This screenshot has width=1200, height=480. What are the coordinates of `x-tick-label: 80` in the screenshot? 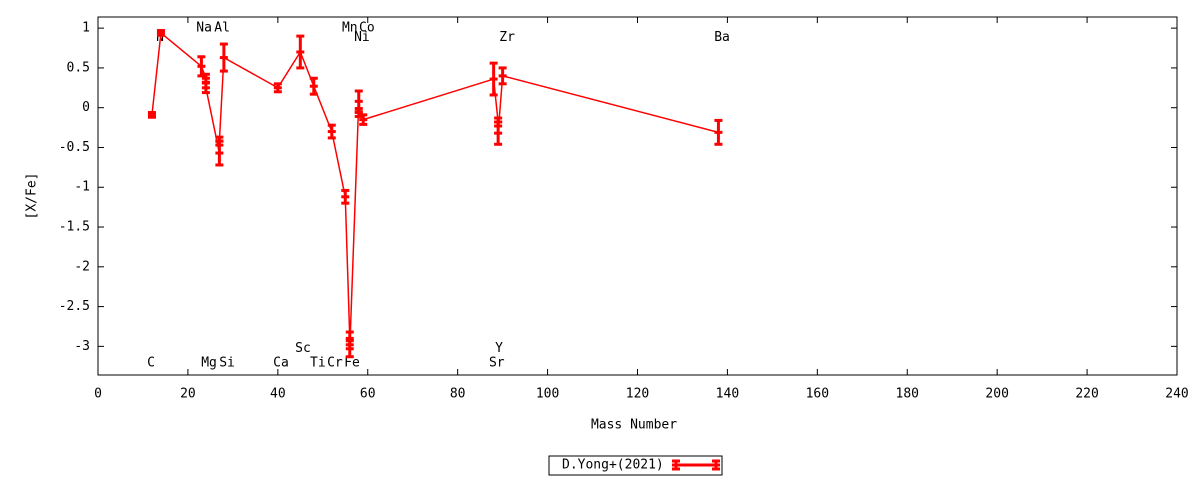 It's located at (458, 394).